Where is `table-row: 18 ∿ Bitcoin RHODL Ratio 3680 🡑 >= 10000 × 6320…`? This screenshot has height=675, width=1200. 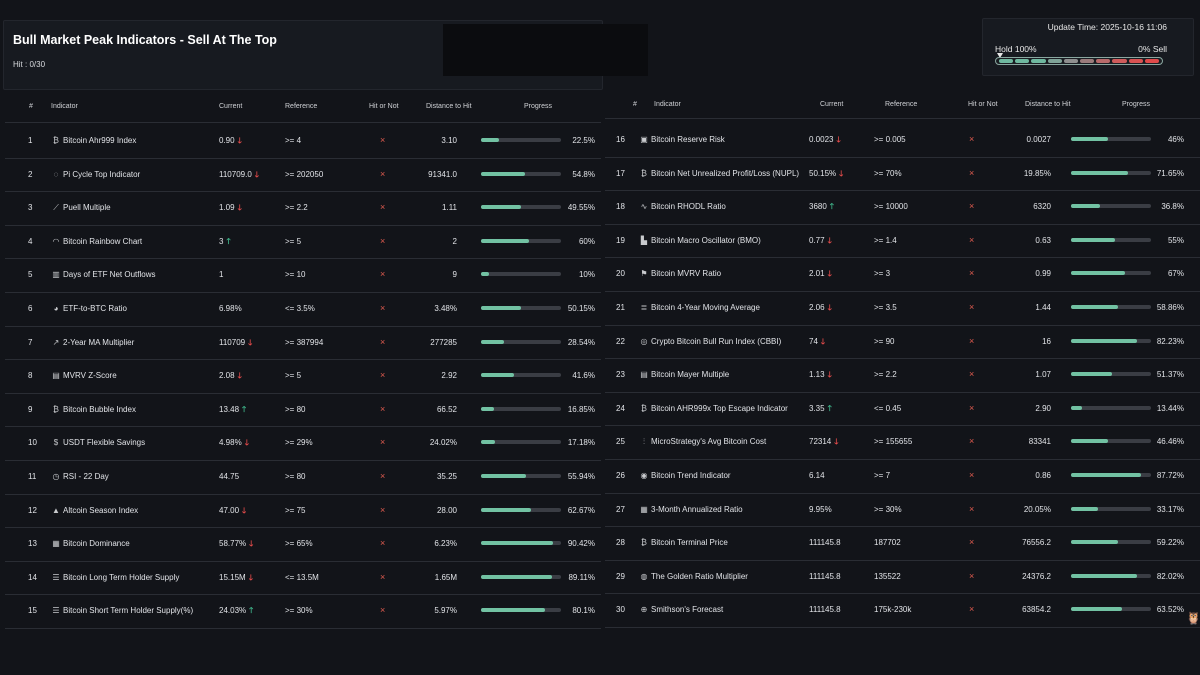 table-row: 18 ∿ Bitcoin RHODL Ratio 3680 🡑 >= 10000 × 6320… is located at coordinates (902, 207).